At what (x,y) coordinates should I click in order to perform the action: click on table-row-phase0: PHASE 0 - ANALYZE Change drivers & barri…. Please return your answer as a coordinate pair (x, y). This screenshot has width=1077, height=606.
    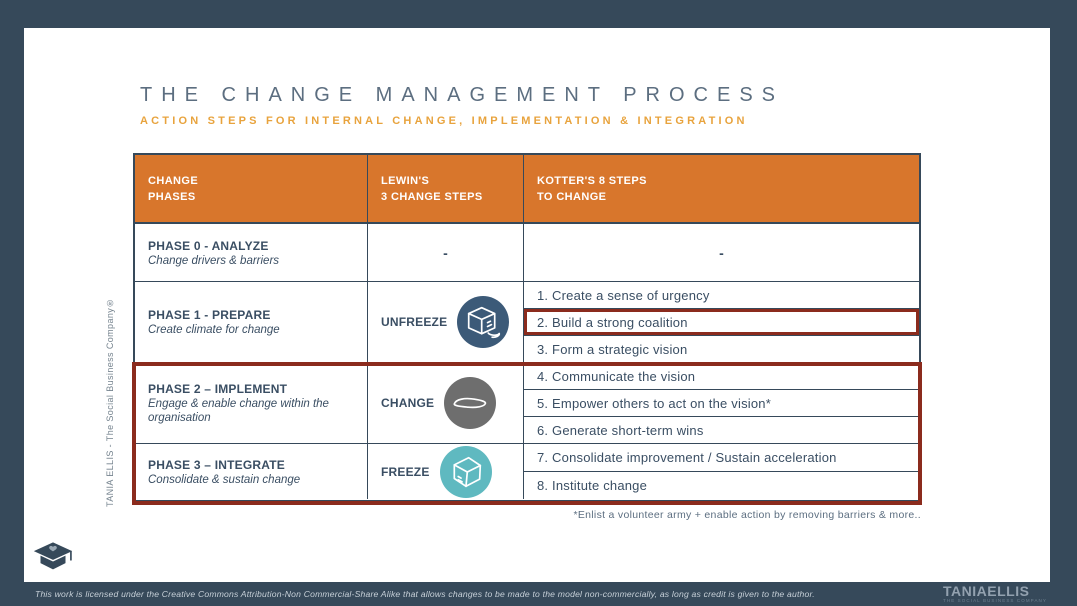
    Looking at the image, I should click on (527, 252).